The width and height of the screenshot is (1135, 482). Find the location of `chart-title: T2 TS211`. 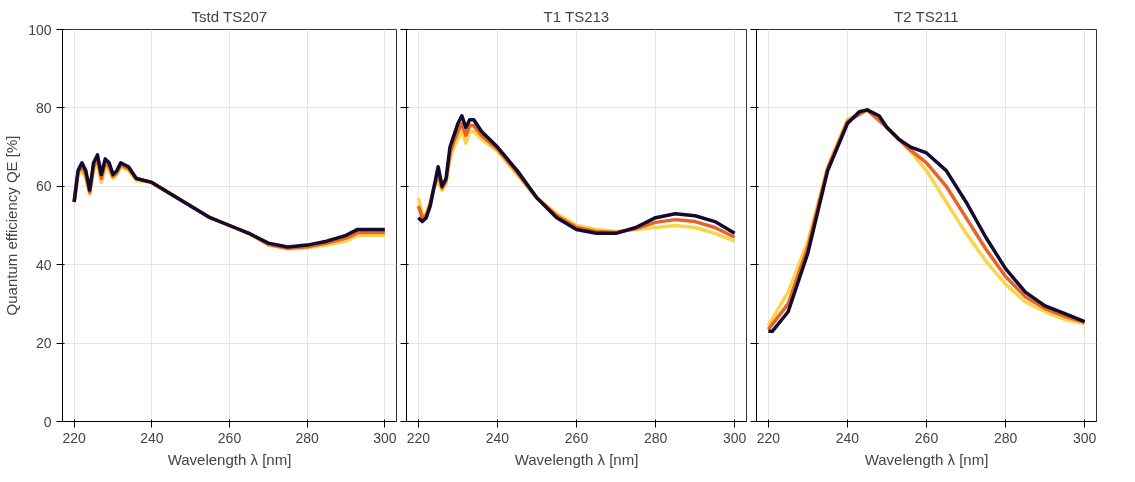

chart-title: T2 TS211 is located at coordinates (926, 16).